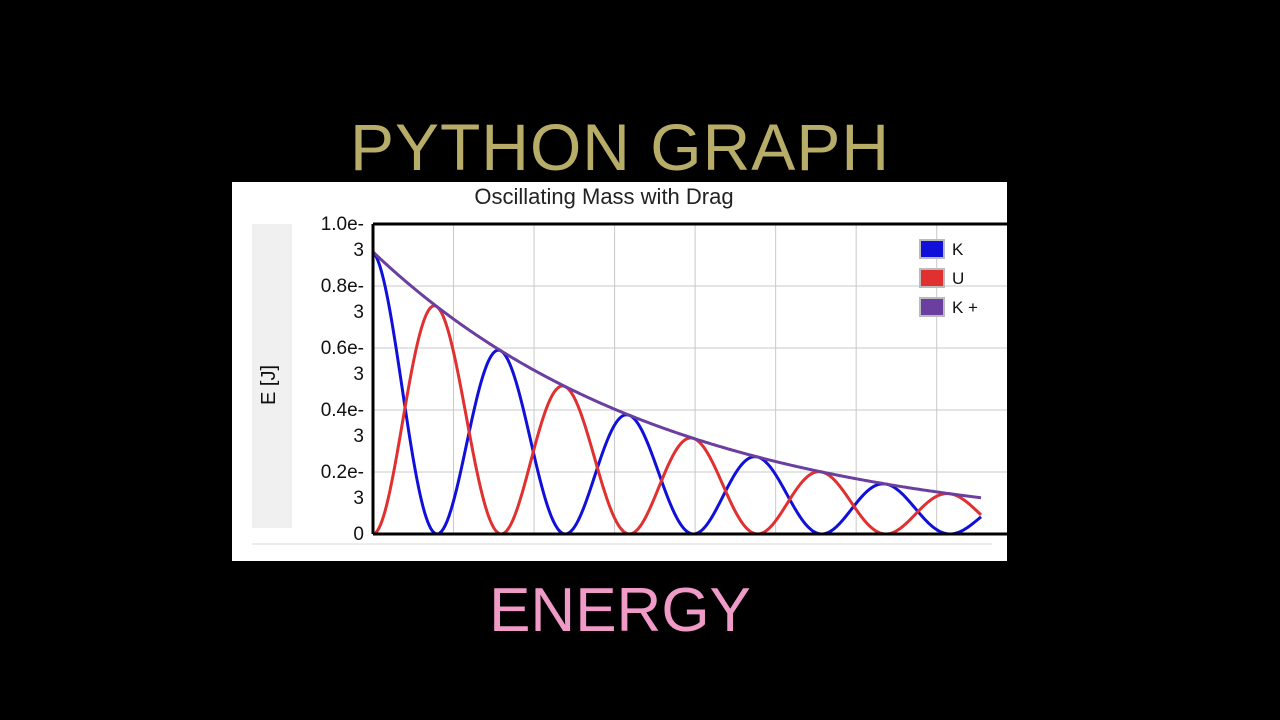  What do you see at coordinates (603, 196) in the screenshot?
I see `chart-title: Oscillating Mass with Drag` at bounding box center [603, 196].